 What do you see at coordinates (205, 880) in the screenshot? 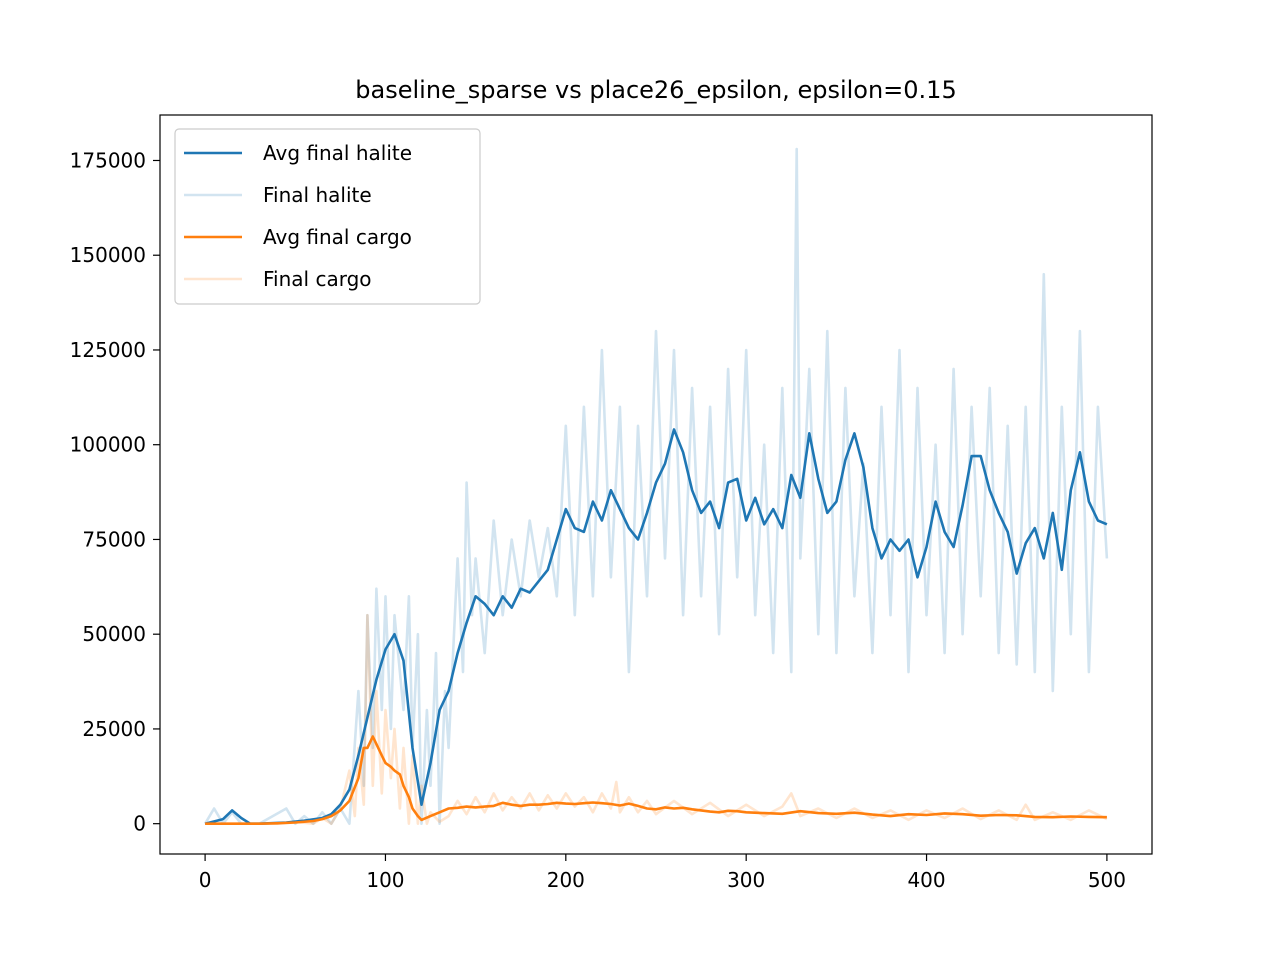
I see `x-tick-label: 0` at bounding box center [205, 880].